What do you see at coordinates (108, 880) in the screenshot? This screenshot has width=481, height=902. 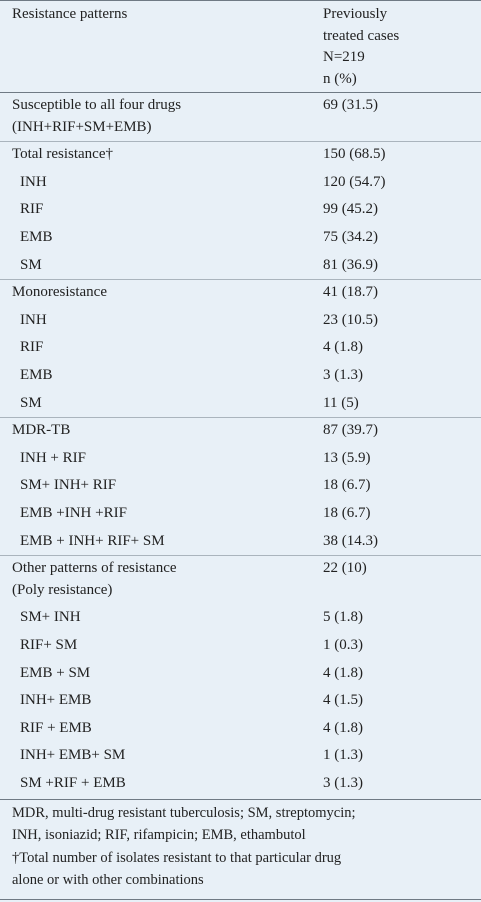 I see `footnote: alone or with other combinations` at bounding box center [108, 880].